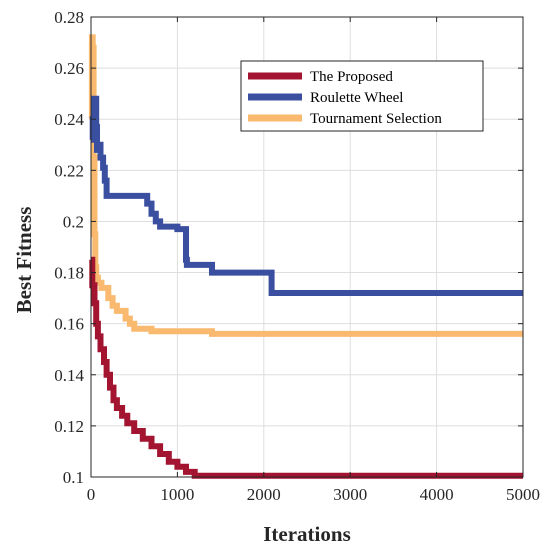 The height and width of the screenshot is (551, 550). What do you see at coordinates (69, 68) in the screenshot?
I see `y-tick-label: 0.26` at bounding box center [69, 68].